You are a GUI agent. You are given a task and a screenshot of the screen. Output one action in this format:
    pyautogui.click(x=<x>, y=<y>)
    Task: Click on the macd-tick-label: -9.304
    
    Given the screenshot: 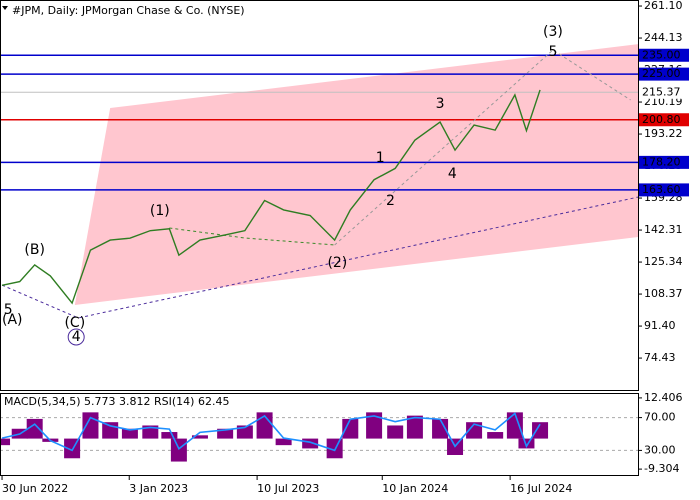 What is the action you would take?
    pyautogui.click(x=661, y=468)
    